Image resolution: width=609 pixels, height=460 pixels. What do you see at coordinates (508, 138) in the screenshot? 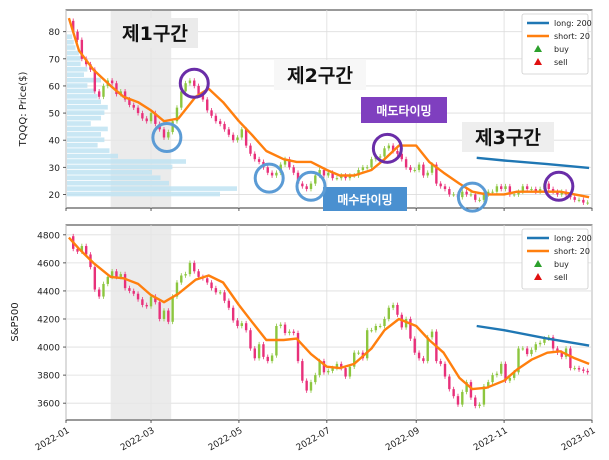
I see `section3-label: 제3구간` at bounding box center [508, 138].